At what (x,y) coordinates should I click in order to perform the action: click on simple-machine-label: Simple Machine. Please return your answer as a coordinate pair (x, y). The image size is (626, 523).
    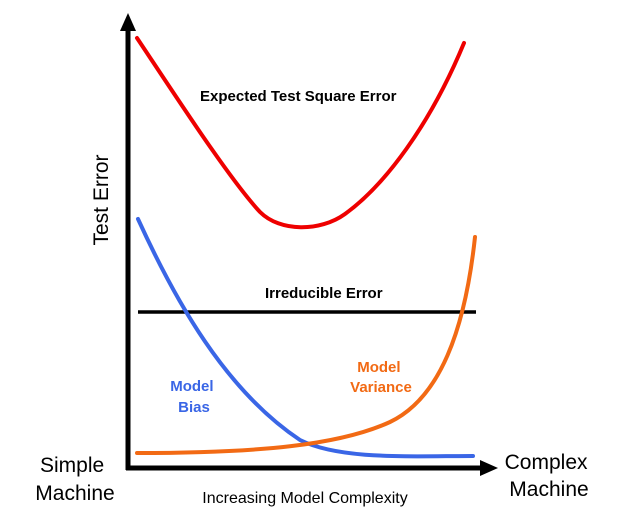
    Looking at the image, I should click on (74, 479).